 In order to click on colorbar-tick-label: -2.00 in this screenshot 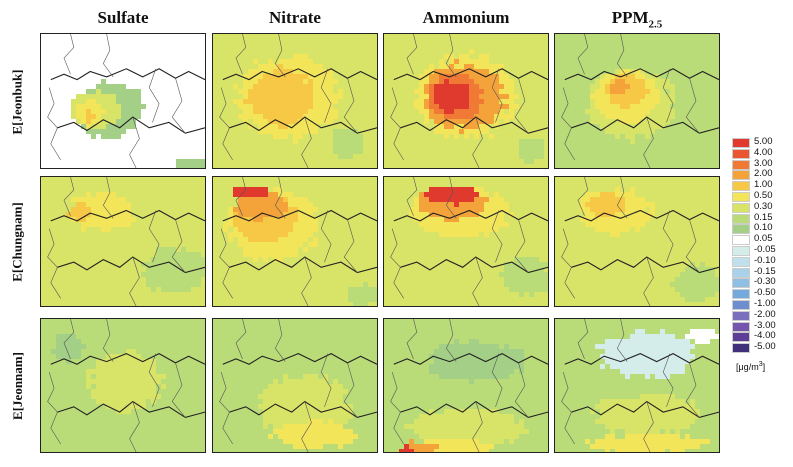, I will do `click(765, 314)`.